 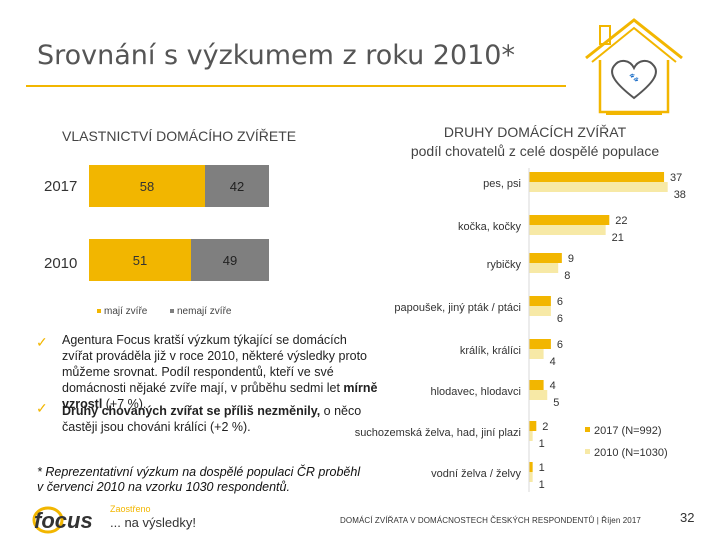 What do you see at coordinates (476, 474) in the screenshot?
I see `category-label-vodni-zelva-zelvy: vodní želva / želvy` at bounding box center [476, 474].